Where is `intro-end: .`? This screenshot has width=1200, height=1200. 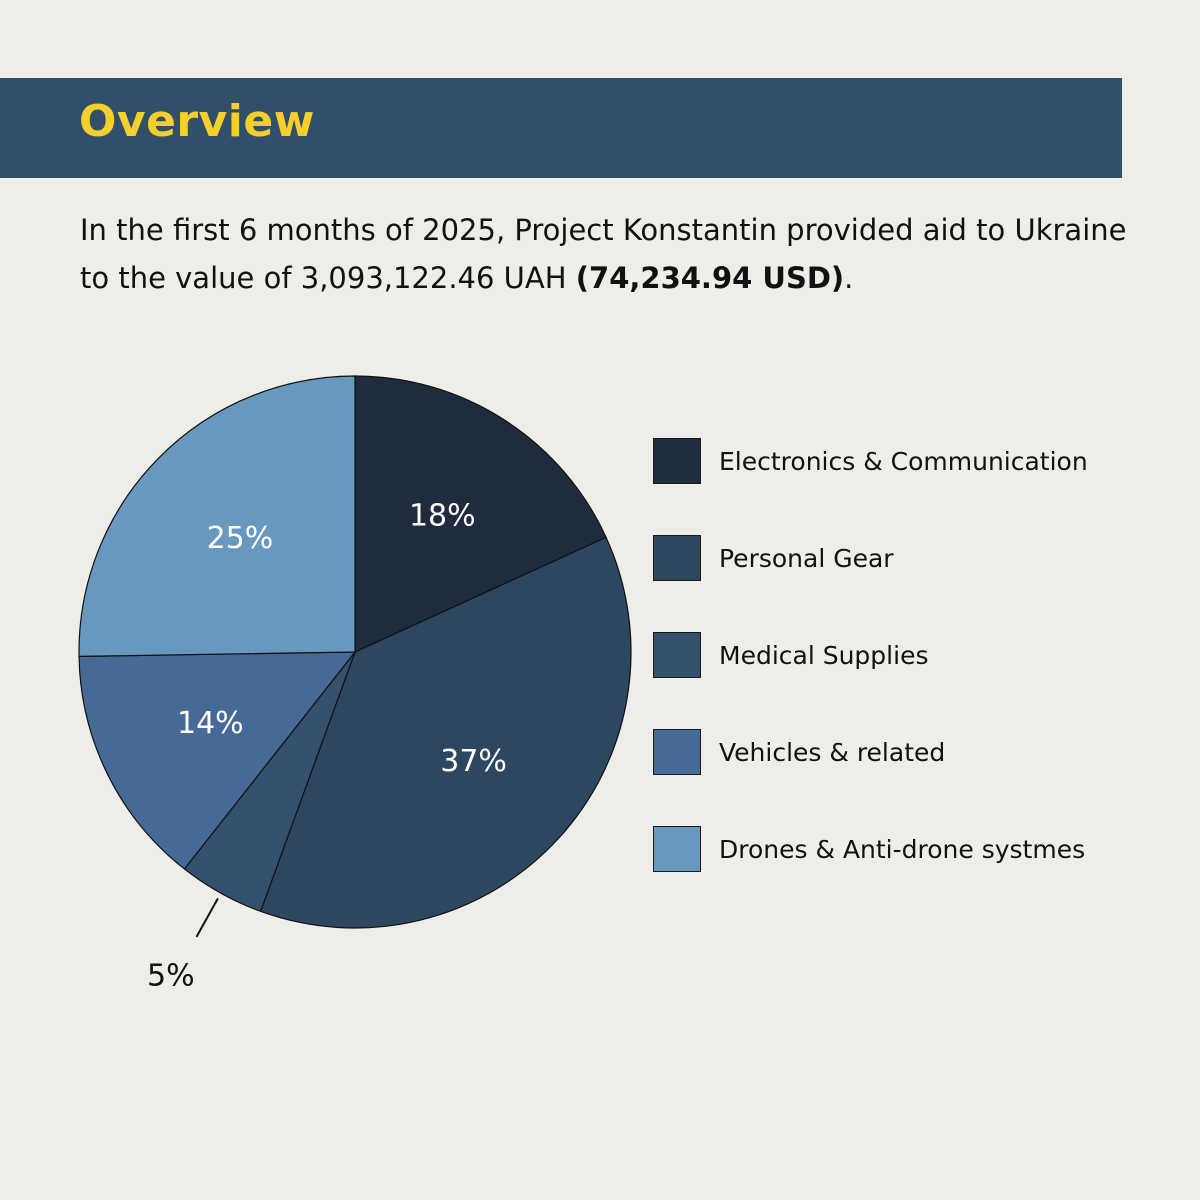
intro-end: . is located at coordinates (849, 278).